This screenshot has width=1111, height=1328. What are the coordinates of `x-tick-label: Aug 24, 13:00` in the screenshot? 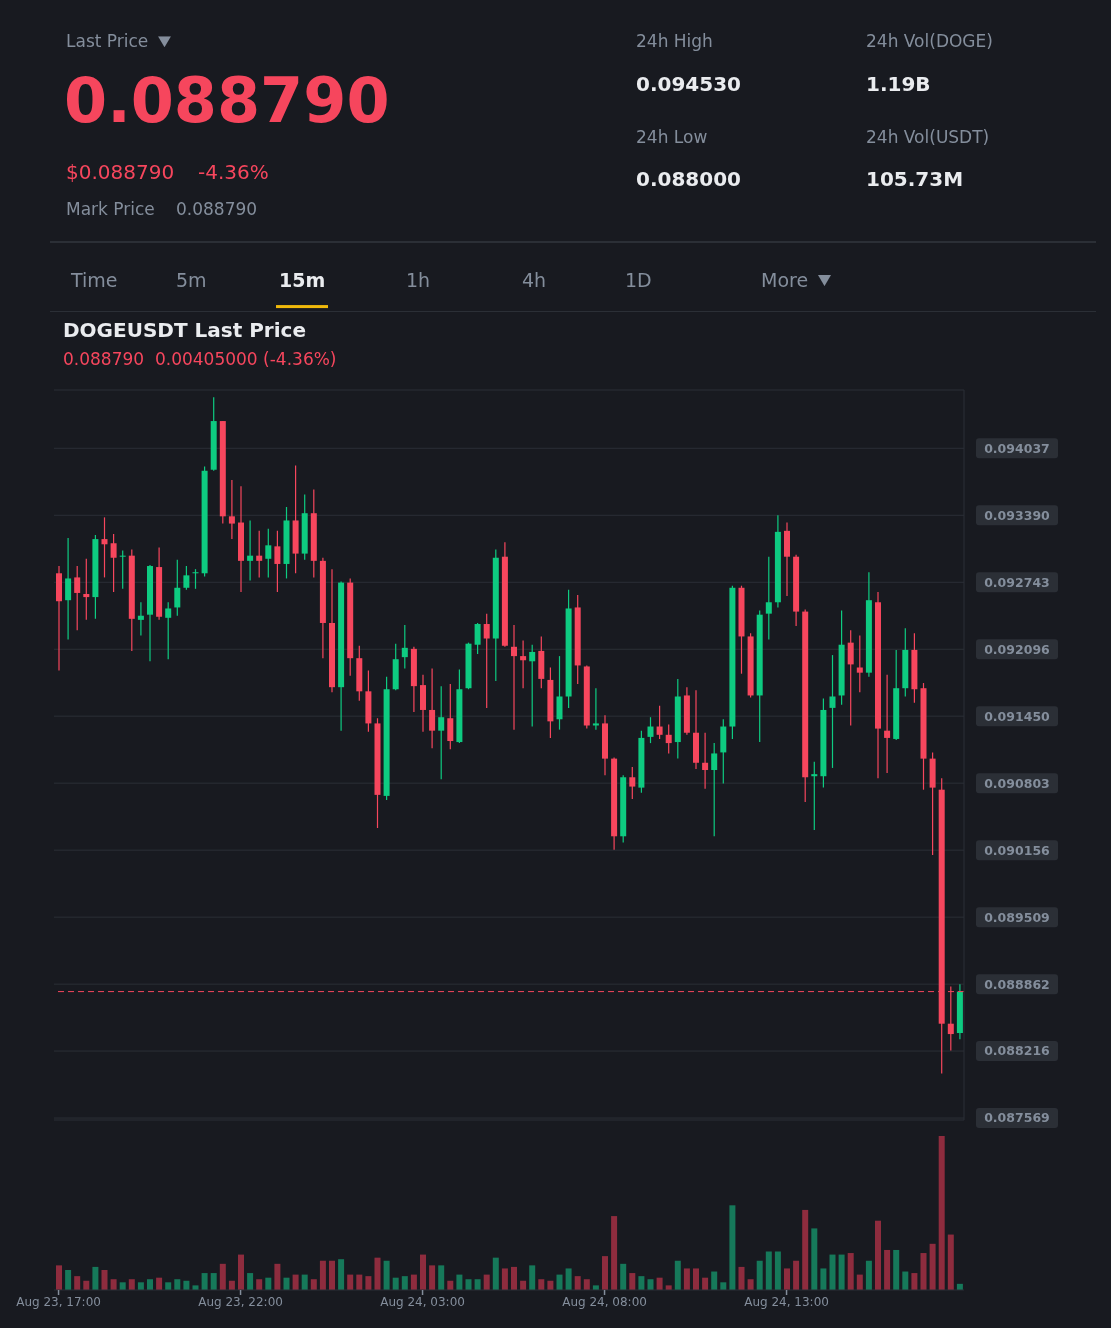 It's located at (786, 1302).